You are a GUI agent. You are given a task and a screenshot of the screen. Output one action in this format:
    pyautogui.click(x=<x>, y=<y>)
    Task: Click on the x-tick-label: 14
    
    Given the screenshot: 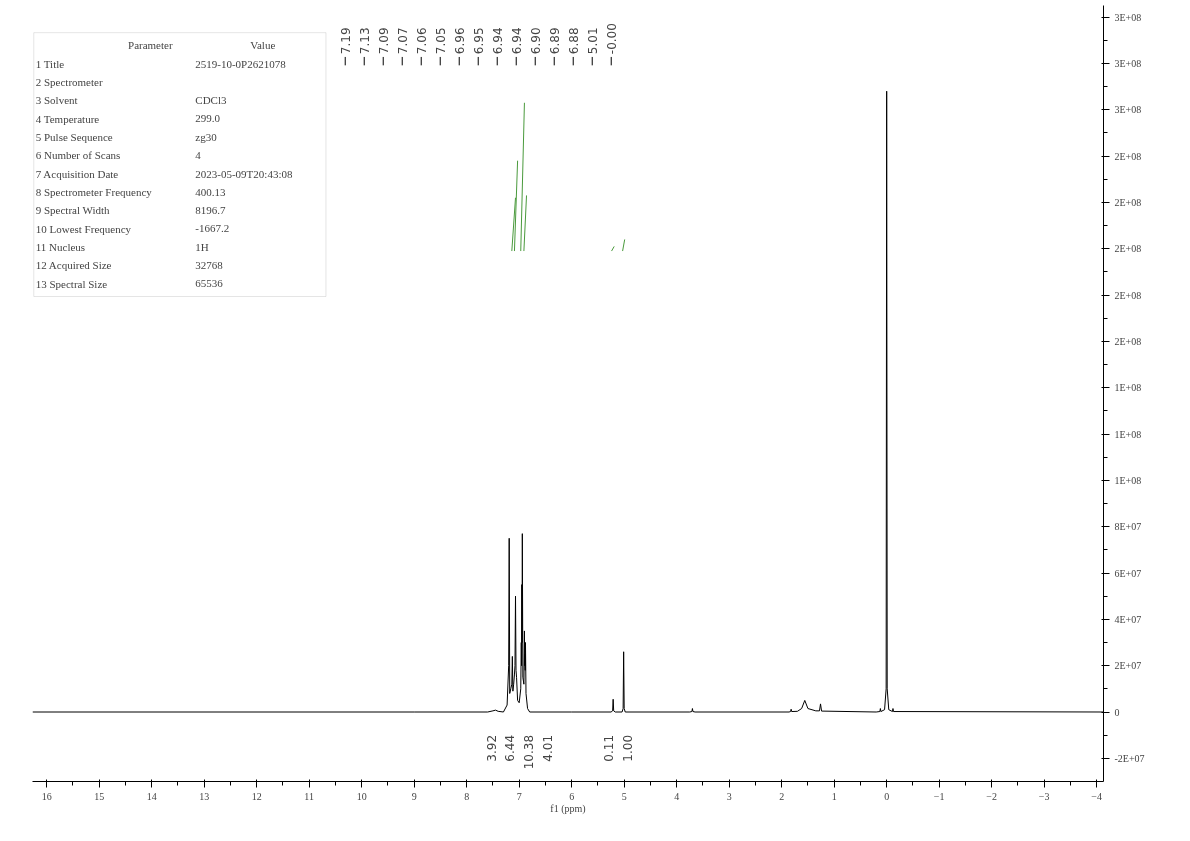 What is the action you would take?
    pyautogui.click(x=151, y=796)
    